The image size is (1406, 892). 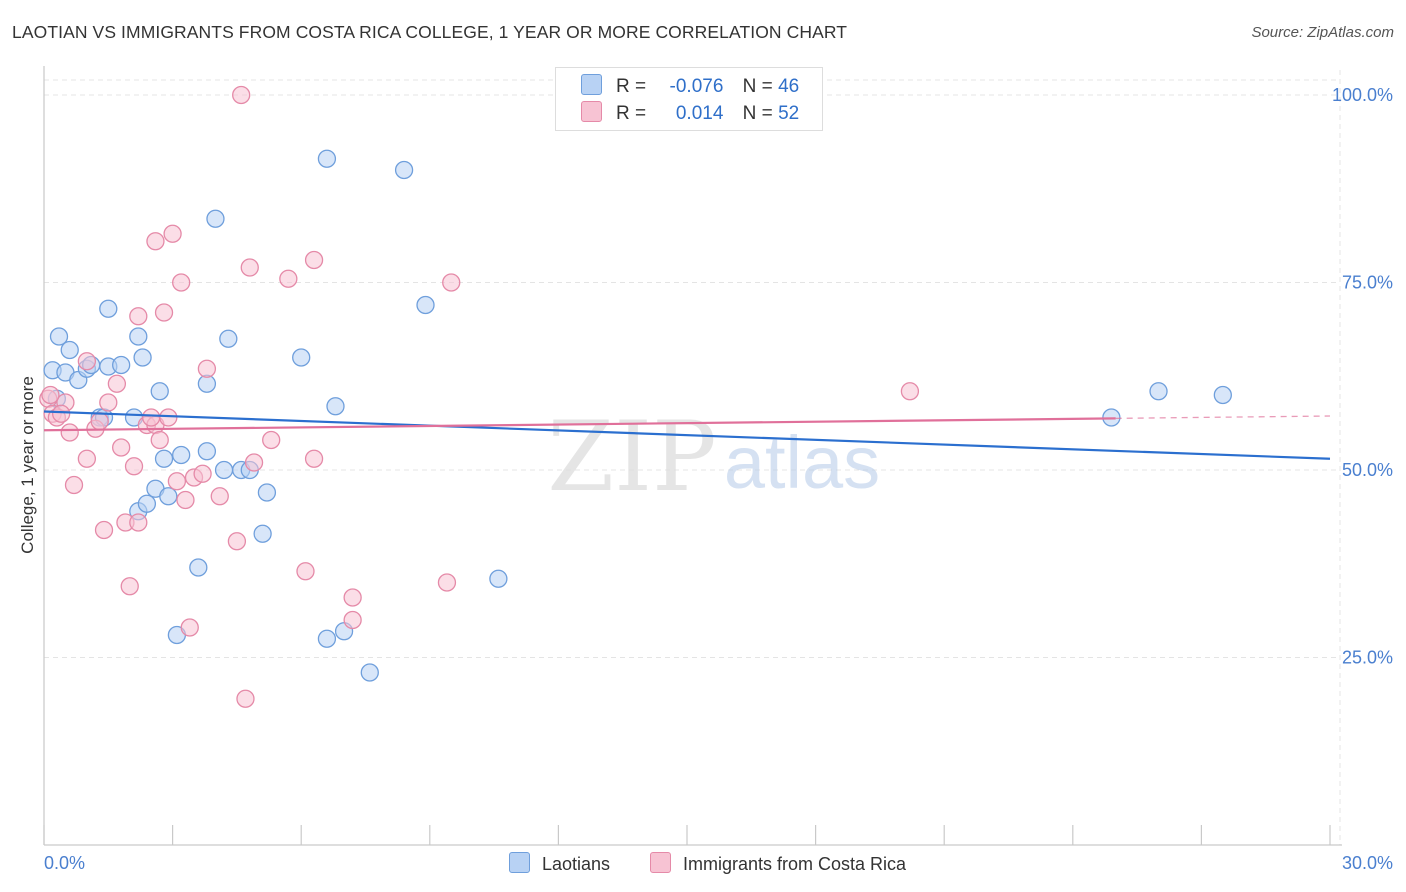 What do you see at coordinates (802, 462) in the screenshot?
I see `watermark-atlas: atlas` at bounding box center [802, 462].